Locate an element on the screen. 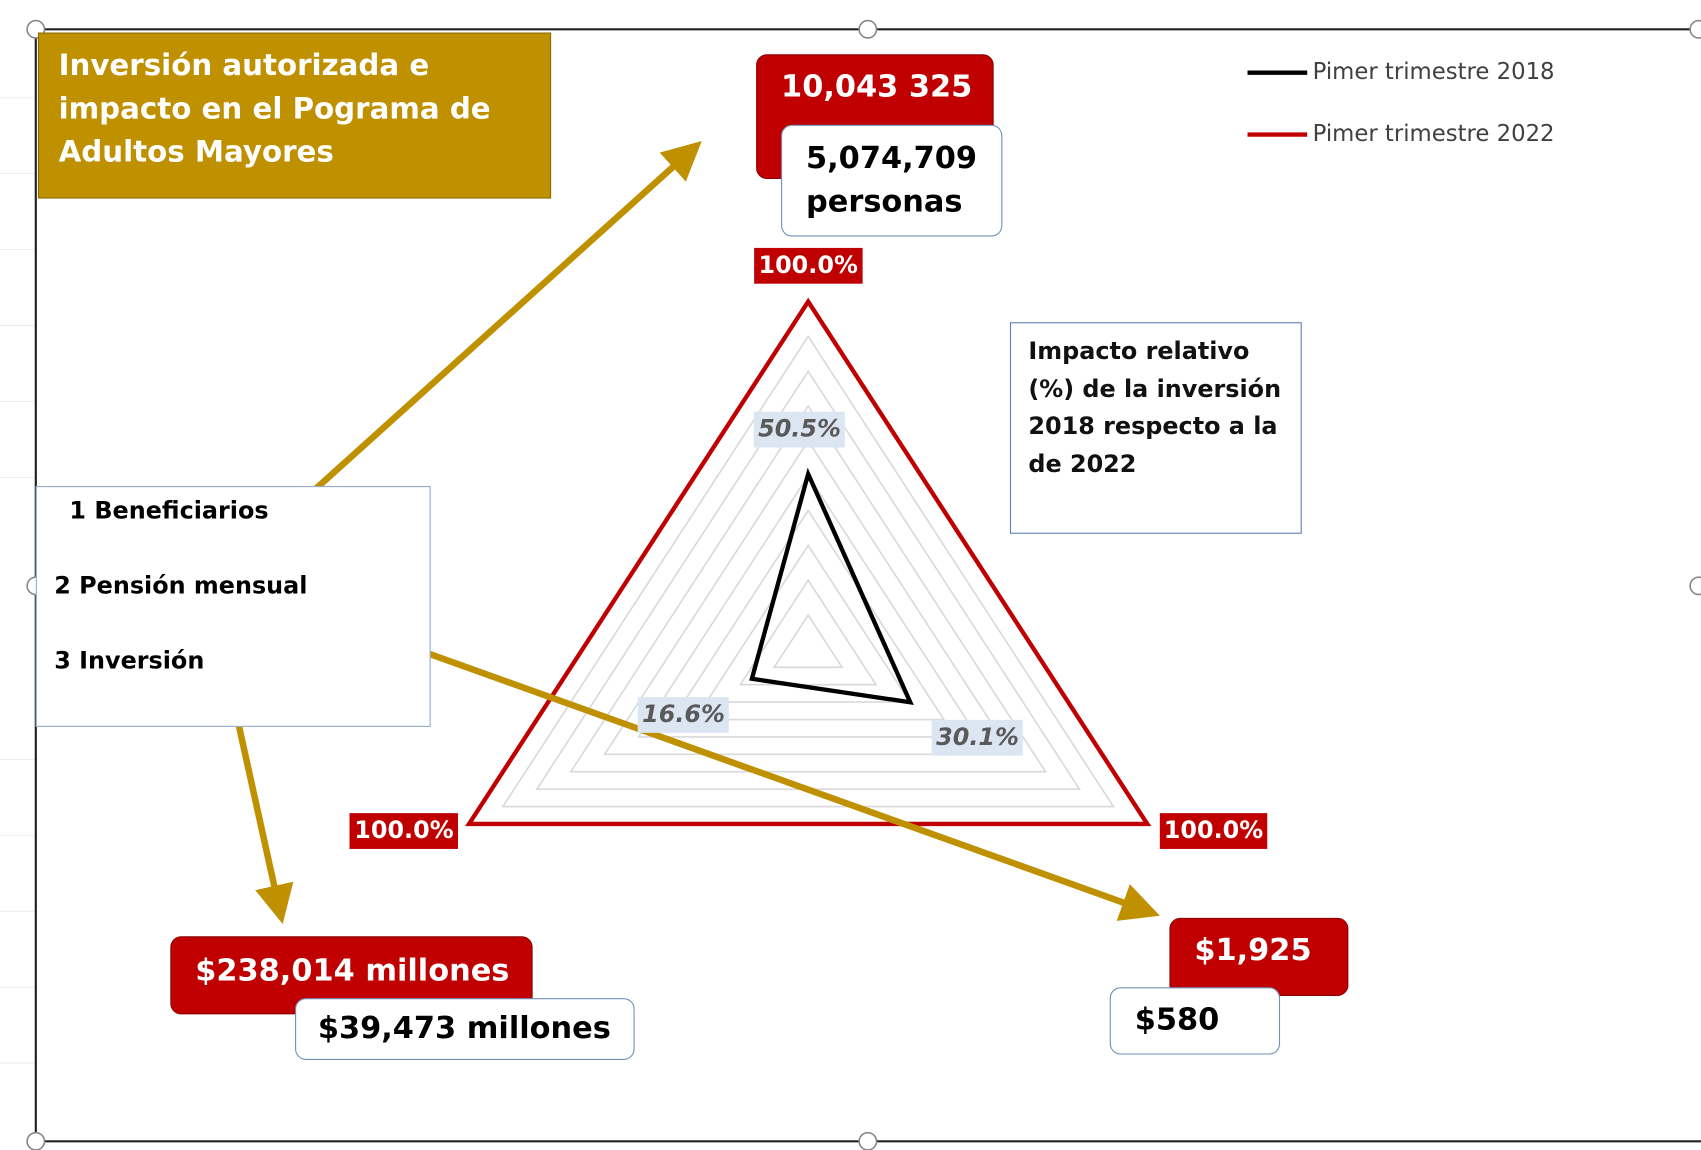 This screenshot has width=1701, height=1150. legend-label: Pimer trimestre 2018 is located at coordinates (1434, 72).